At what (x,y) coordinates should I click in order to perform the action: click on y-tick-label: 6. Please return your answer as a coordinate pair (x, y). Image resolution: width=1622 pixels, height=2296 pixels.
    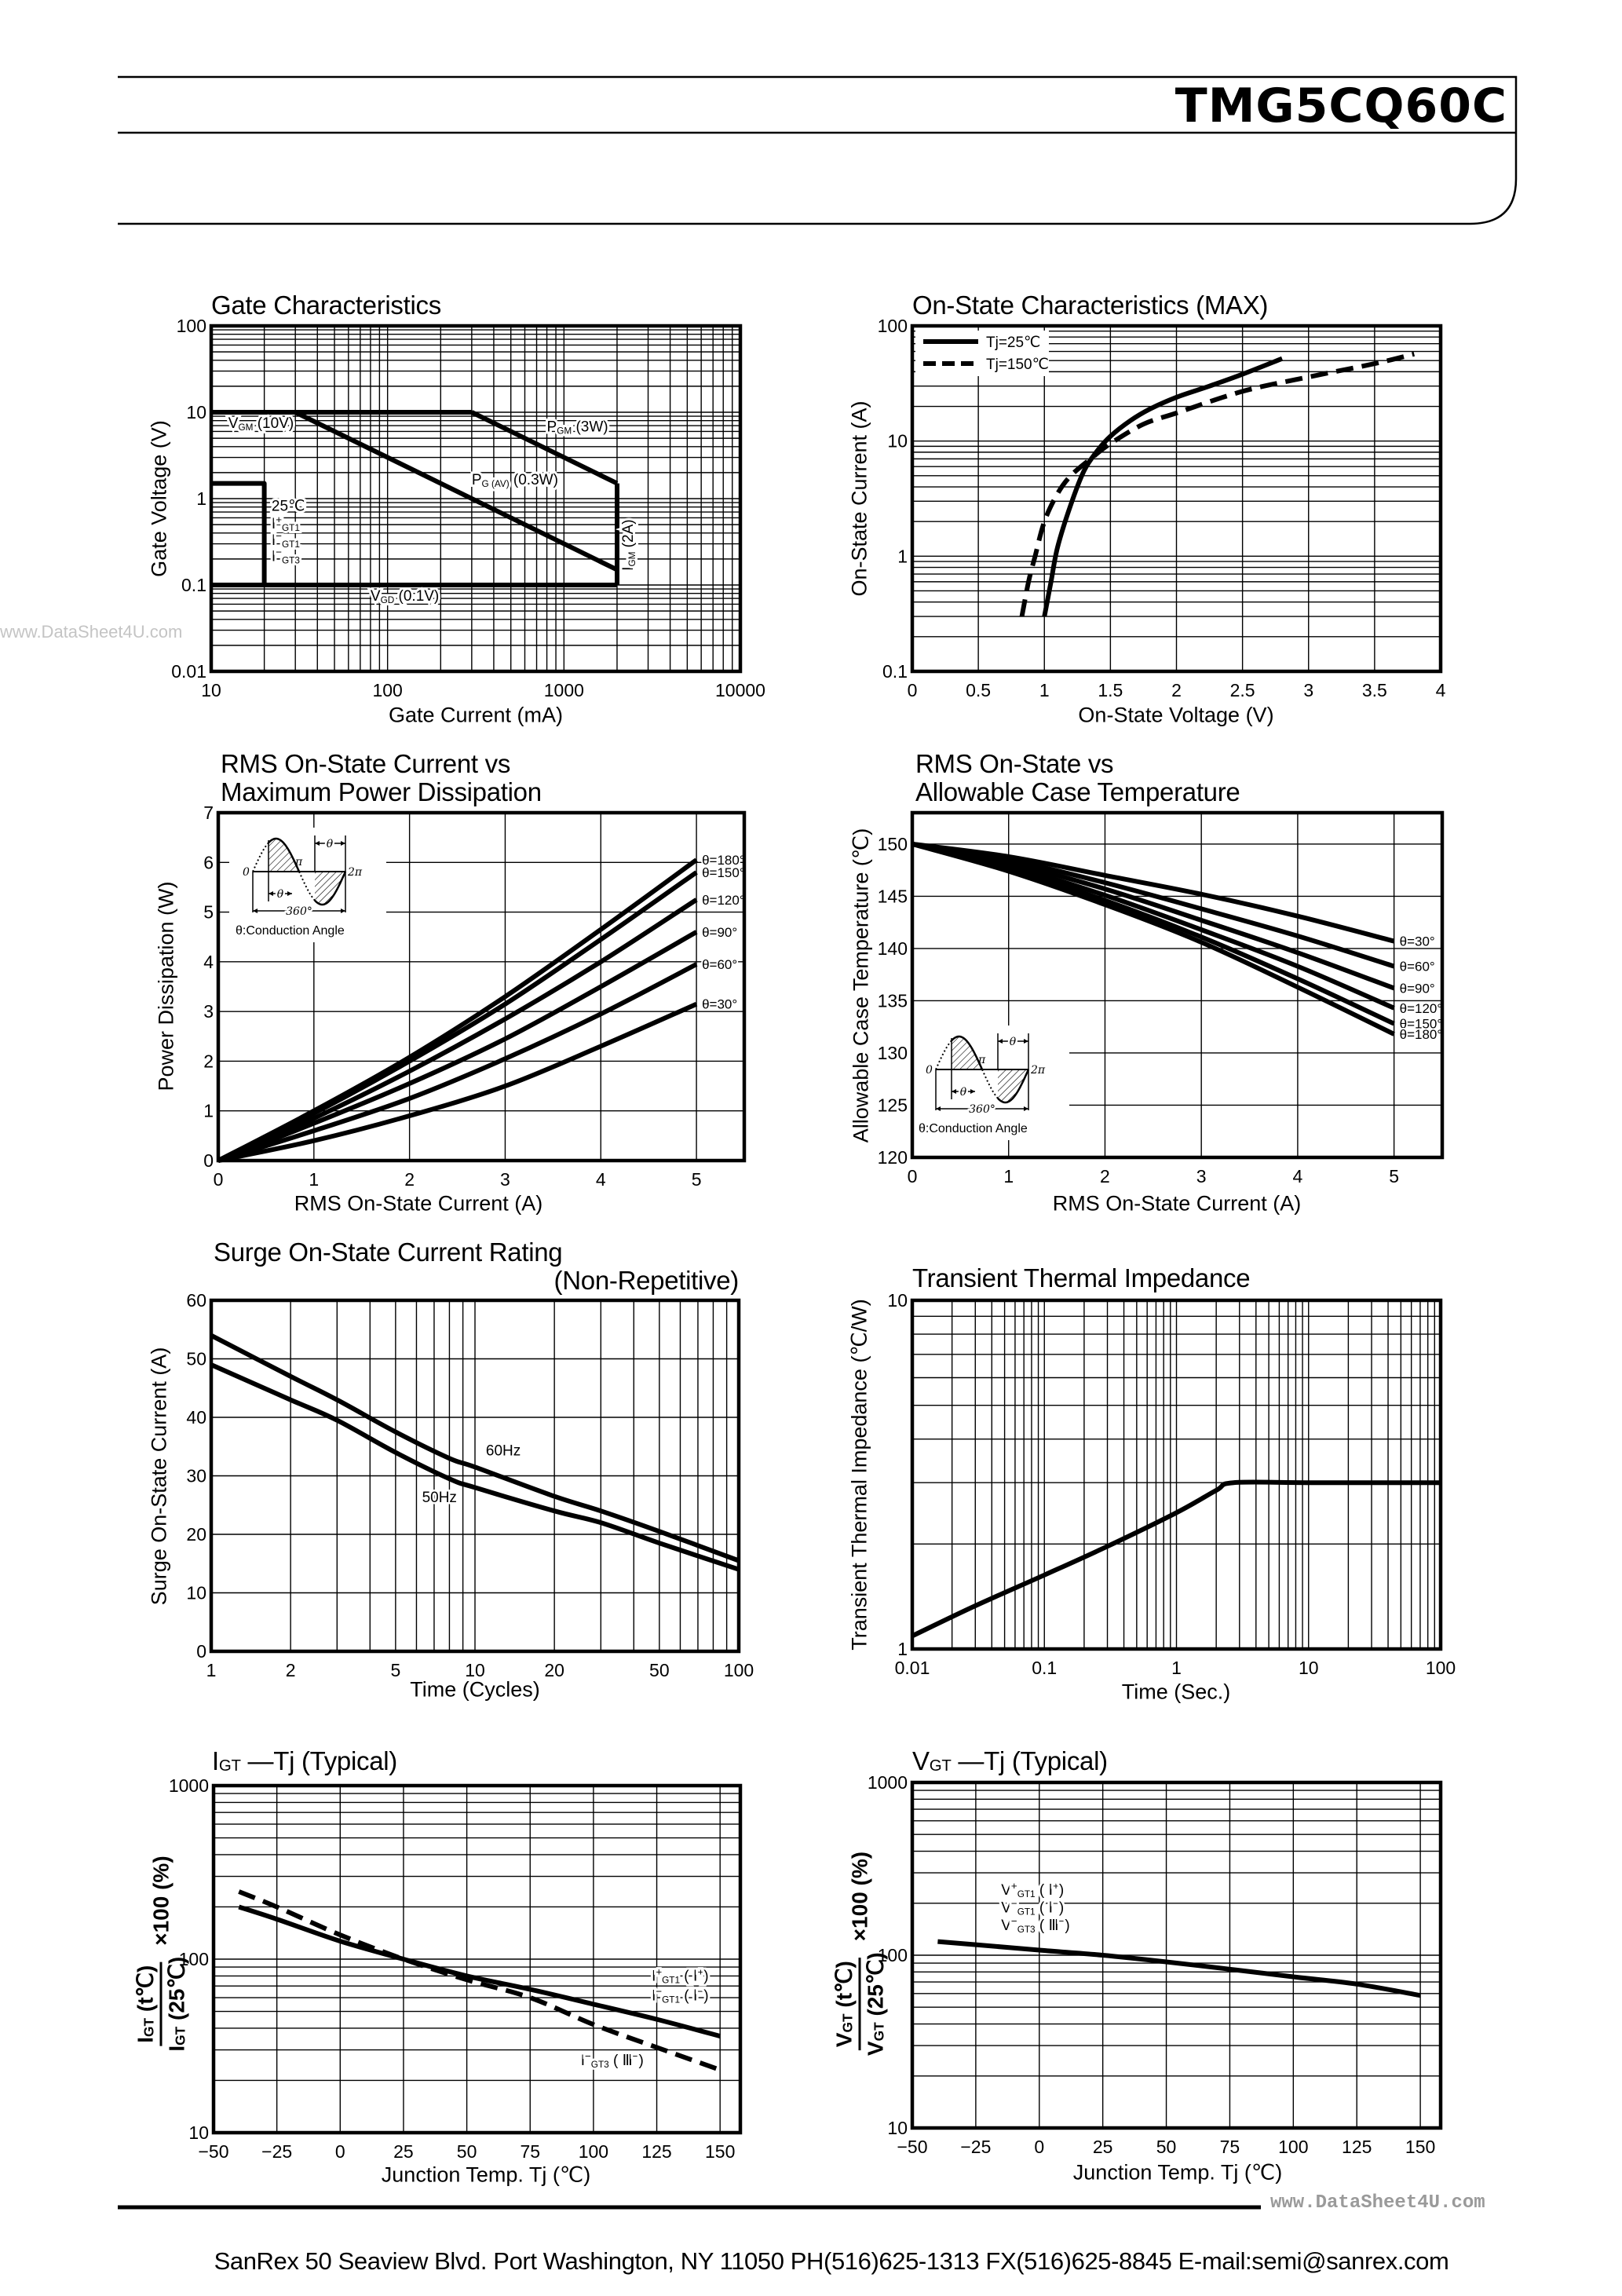
    Looking at the image, I should click on (208, 862).